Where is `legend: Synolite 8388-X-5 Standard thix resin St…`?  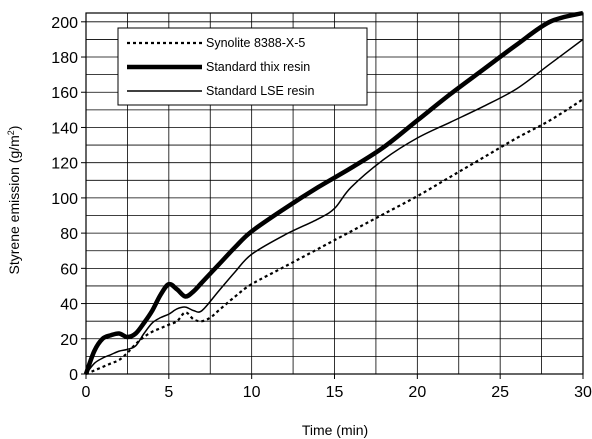 legend: Synolite 8388-X-5 Standard thix resin St… is located at coordinates (242, 66).